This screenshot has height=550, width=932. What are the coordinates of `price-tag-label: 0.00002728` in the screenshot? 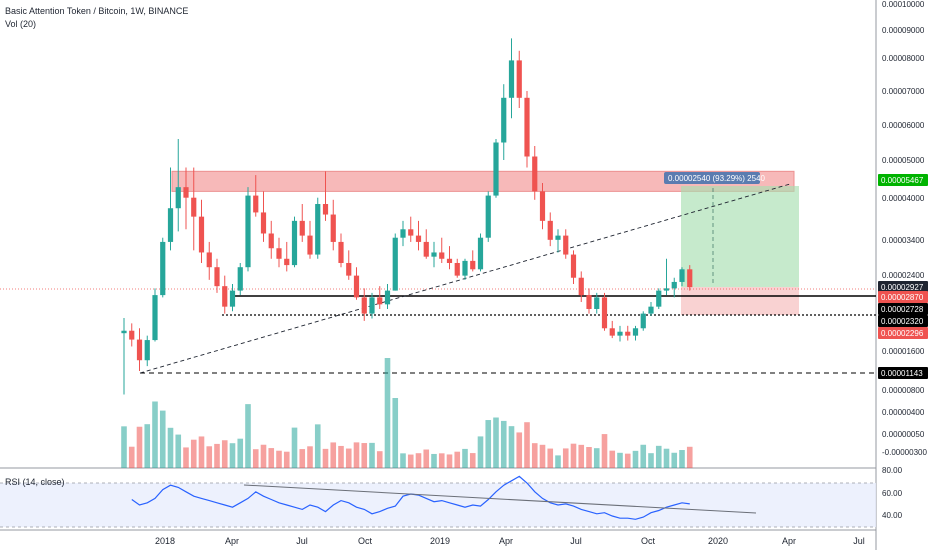 It's located at (902, 309).